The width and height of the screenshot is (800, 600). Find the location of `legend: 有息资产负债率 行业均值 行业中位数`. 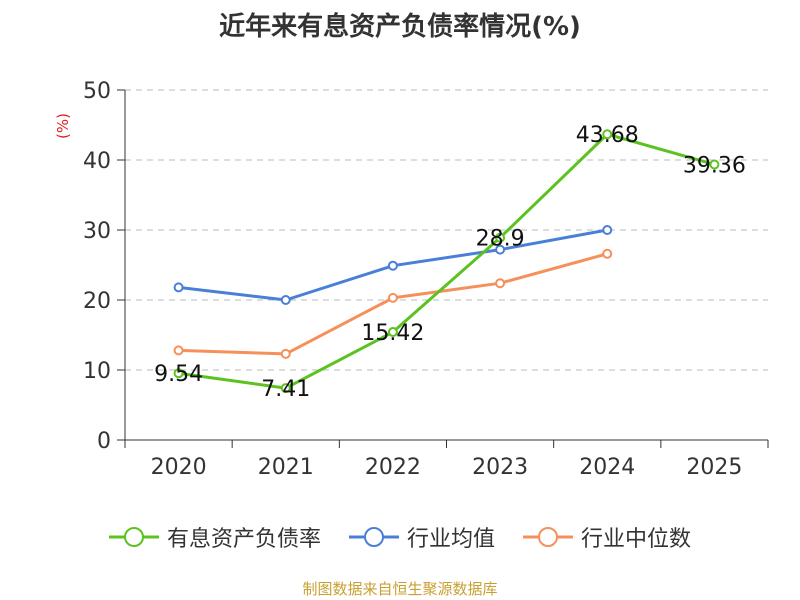

legend: 有息资产负债率 行业均值 行业中位数 is located at coordinates (400, 537).